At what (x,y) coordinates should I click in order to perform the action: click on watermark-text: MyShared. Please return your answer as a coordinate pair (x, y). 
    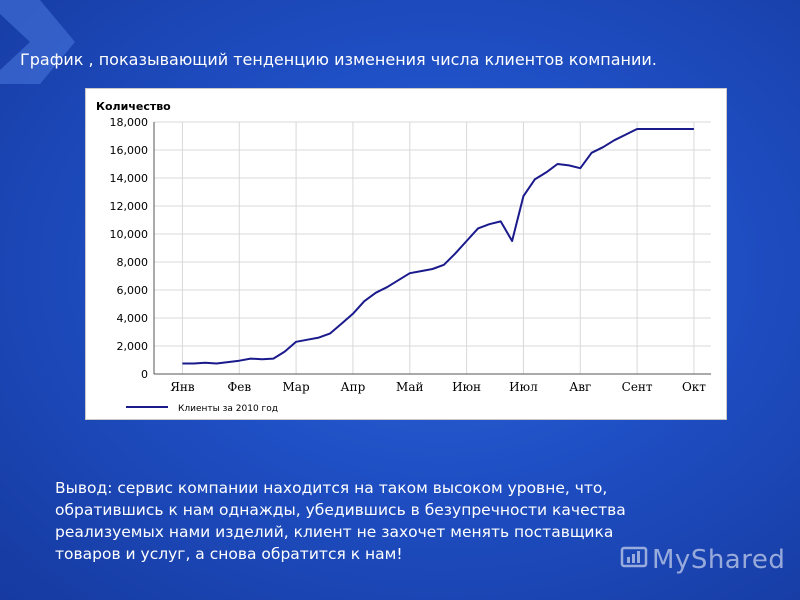
    Looking at the image, I should click on (719, 560).